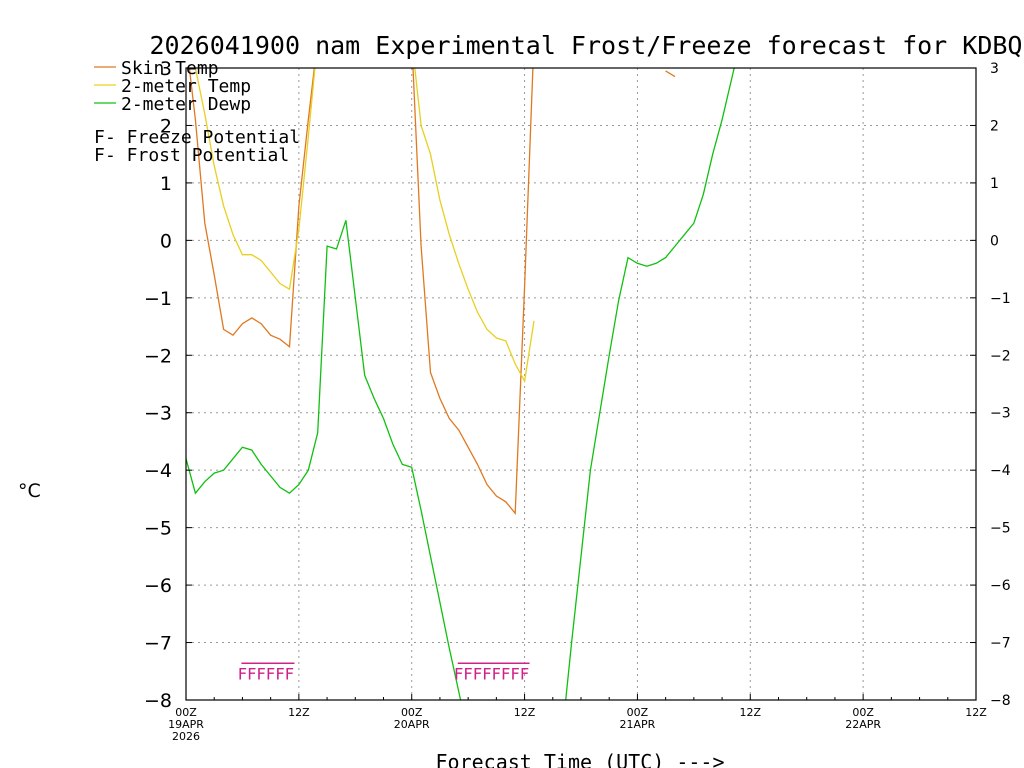 The width and height of the screenshot is (1024, 768). Describe the element at coordinates (638, 724) in the screenshot. I see `x-tick-label: 21APR` at that location.